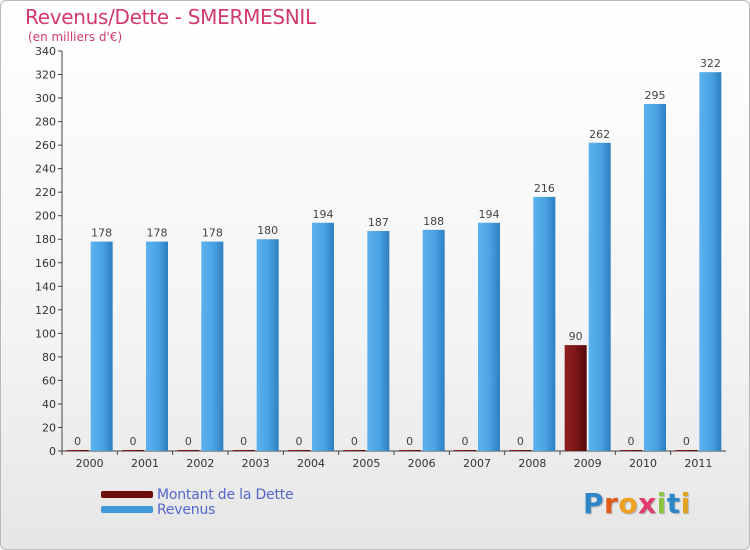 This screenshot has width=750, height=550. Describe the element at coordinates (45, 145) in the screenshot. I see `y-tick-label: 260` at that location.